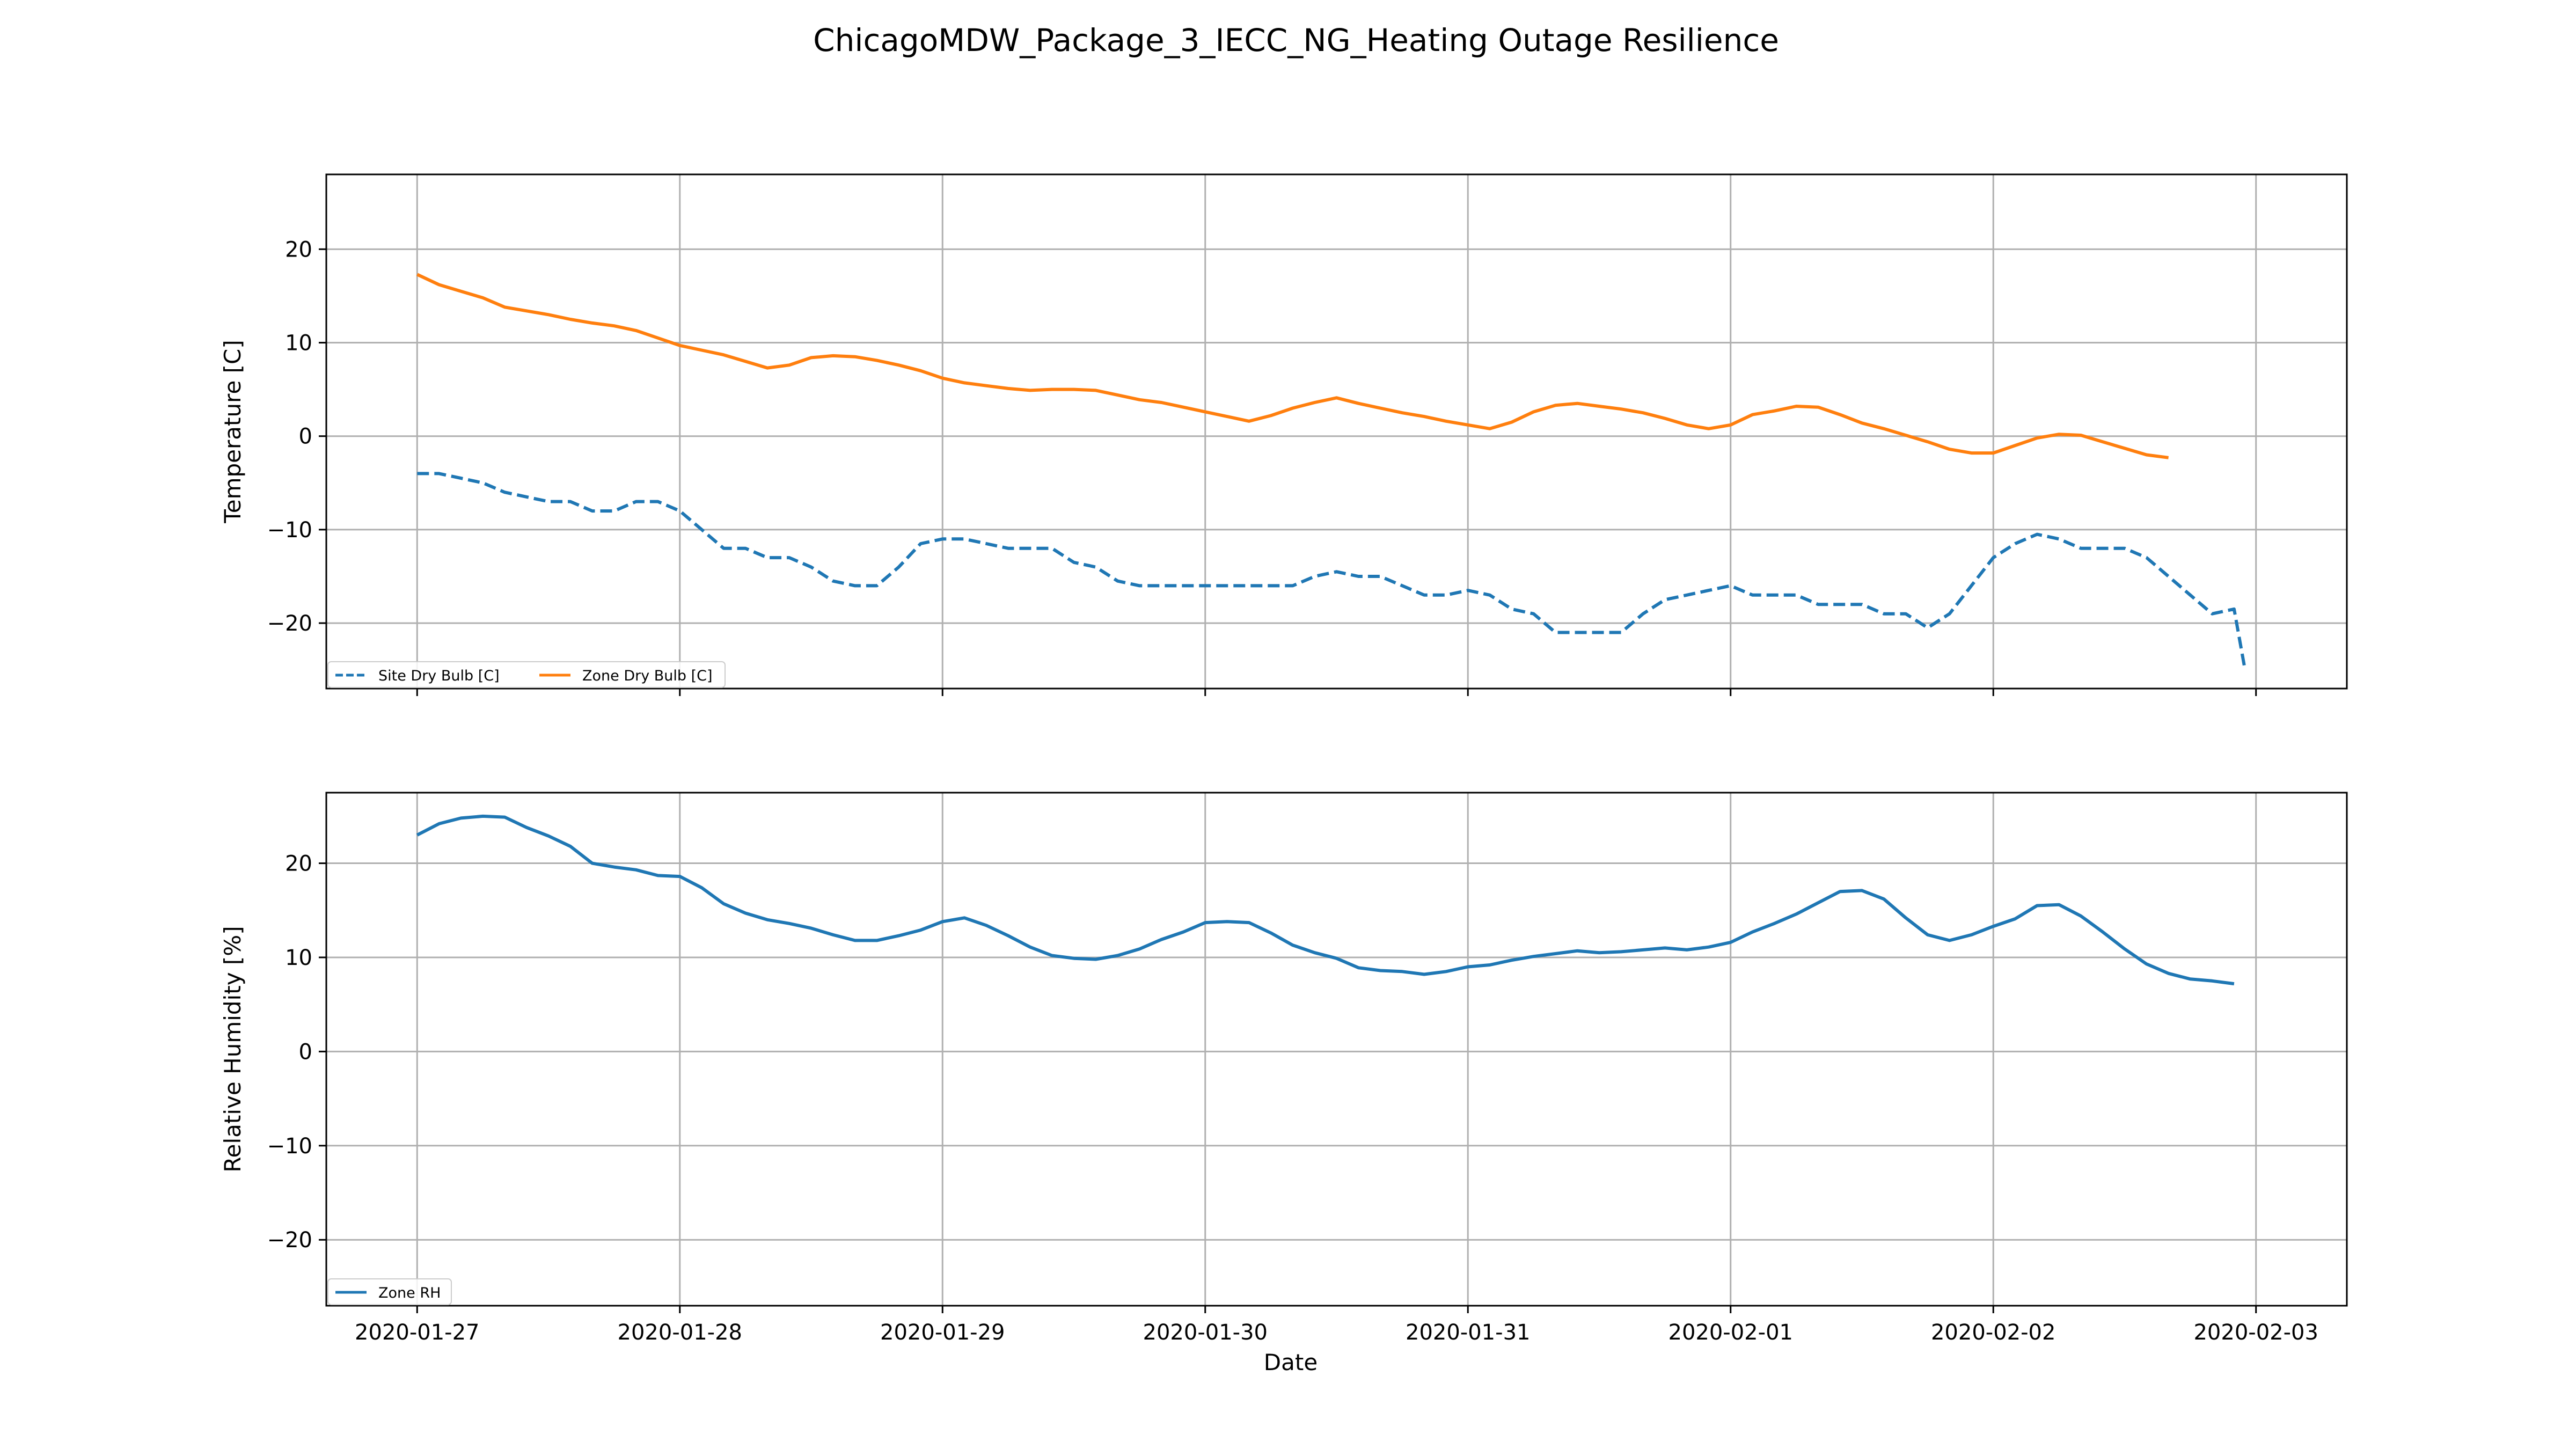 This screenshot has height=1449, width=2576. I want to click on x-tick-label: 2020-01-28, so click(680, 1332).